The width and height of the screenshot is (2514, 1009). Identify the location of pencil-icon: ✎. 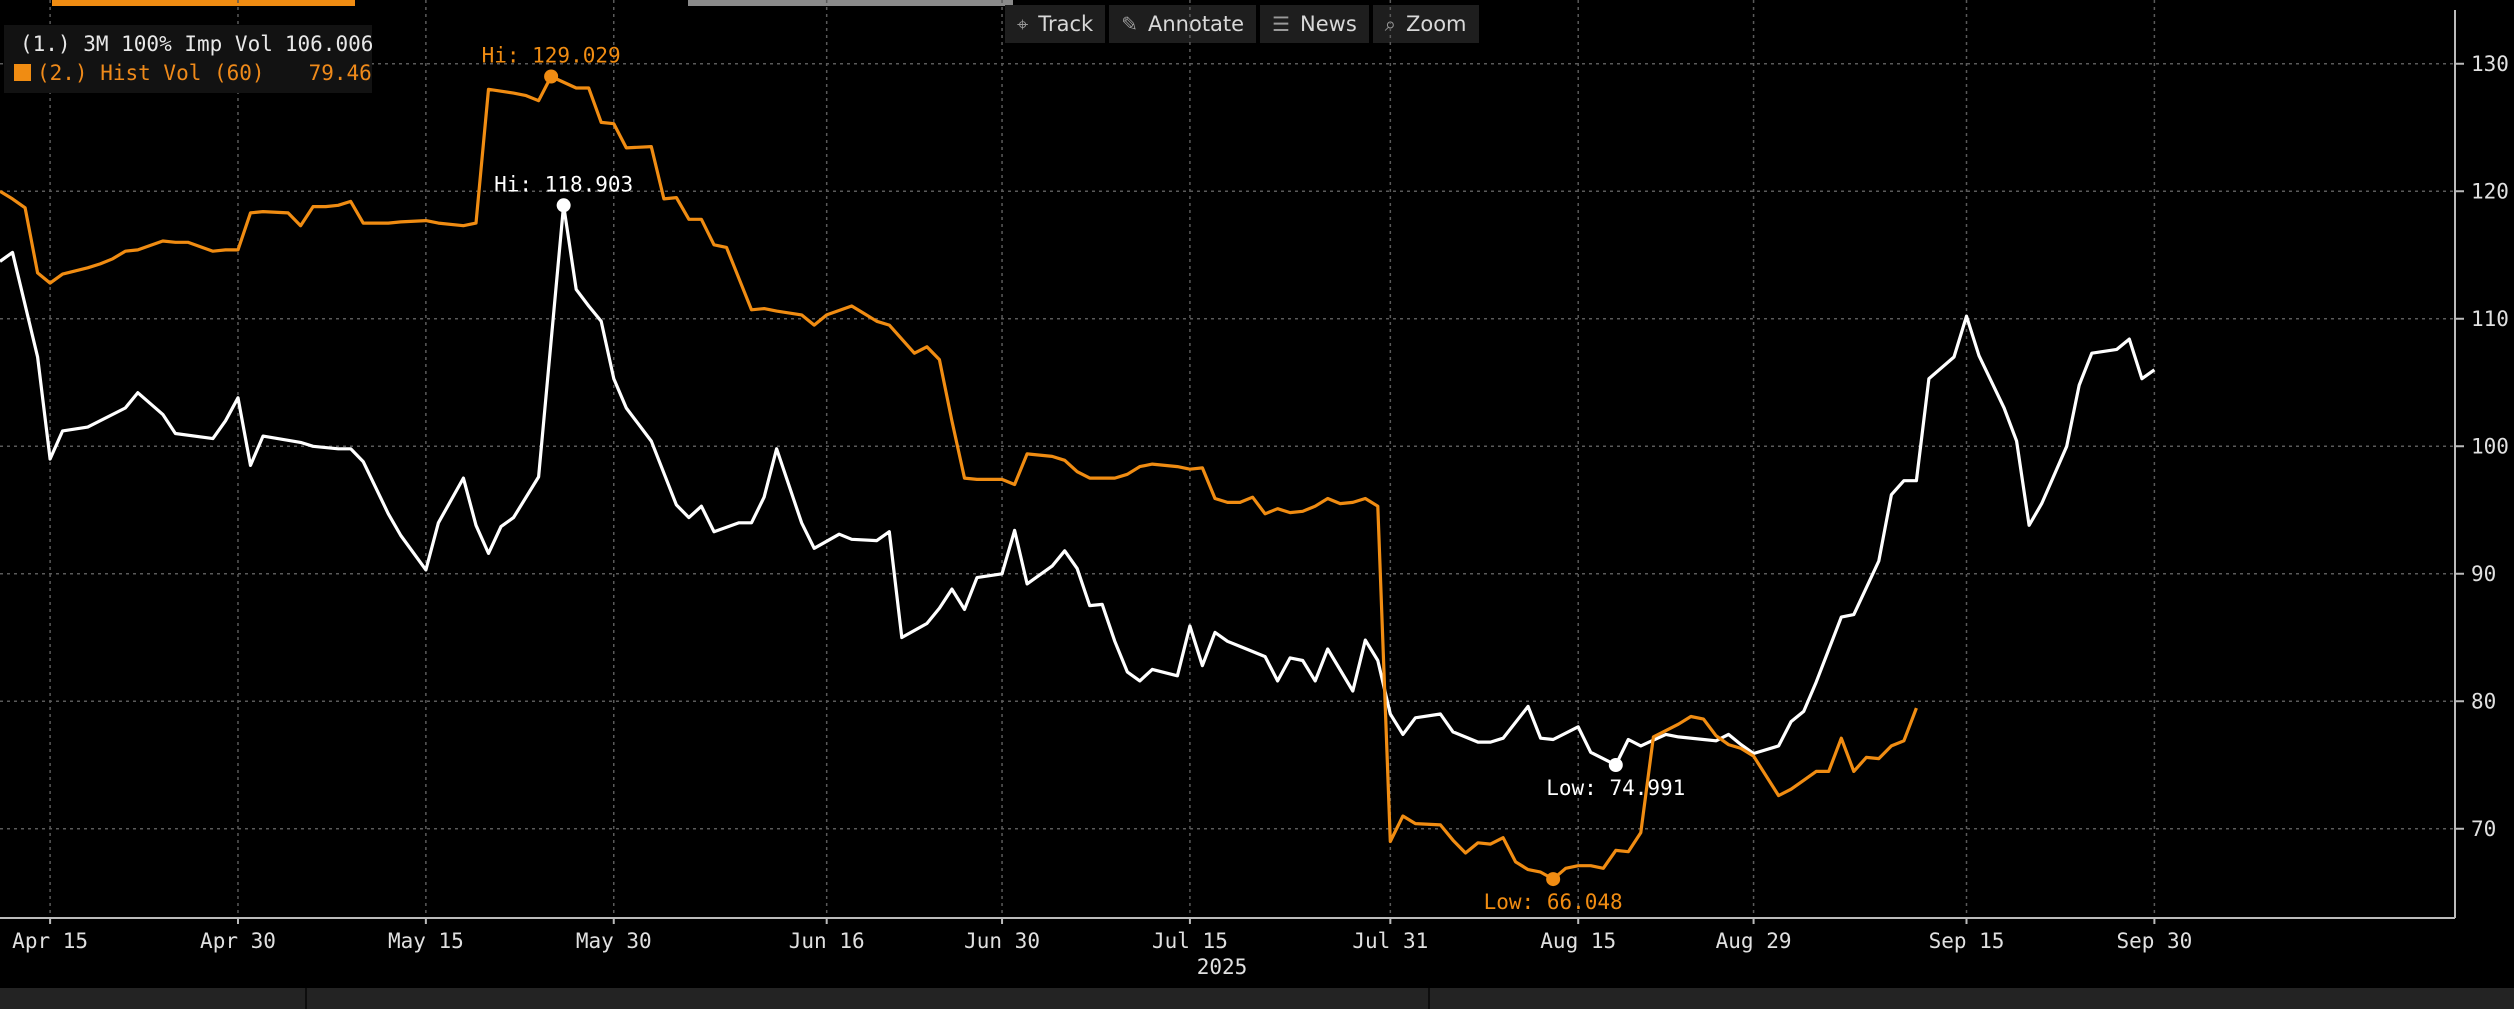
(1129, 24).